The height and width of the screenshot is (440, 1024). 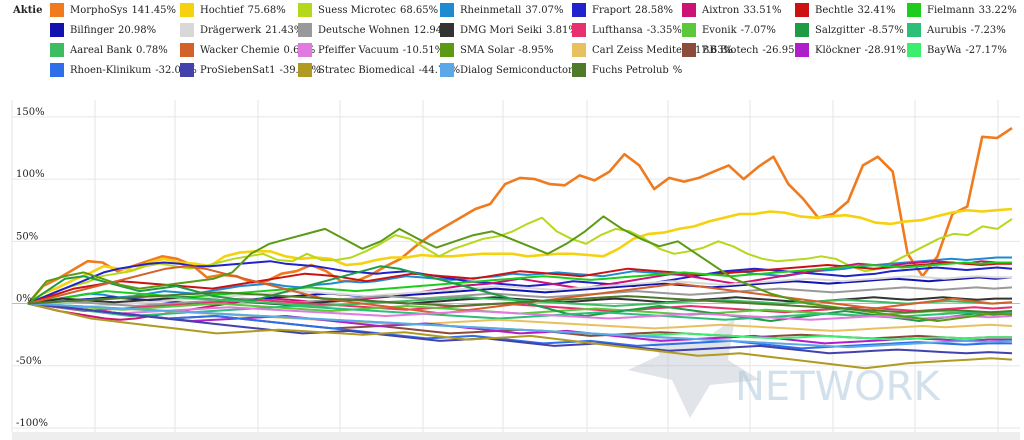 I want to click on legend-series-name: Stratec Biomedical, so click(x=366, y=70).